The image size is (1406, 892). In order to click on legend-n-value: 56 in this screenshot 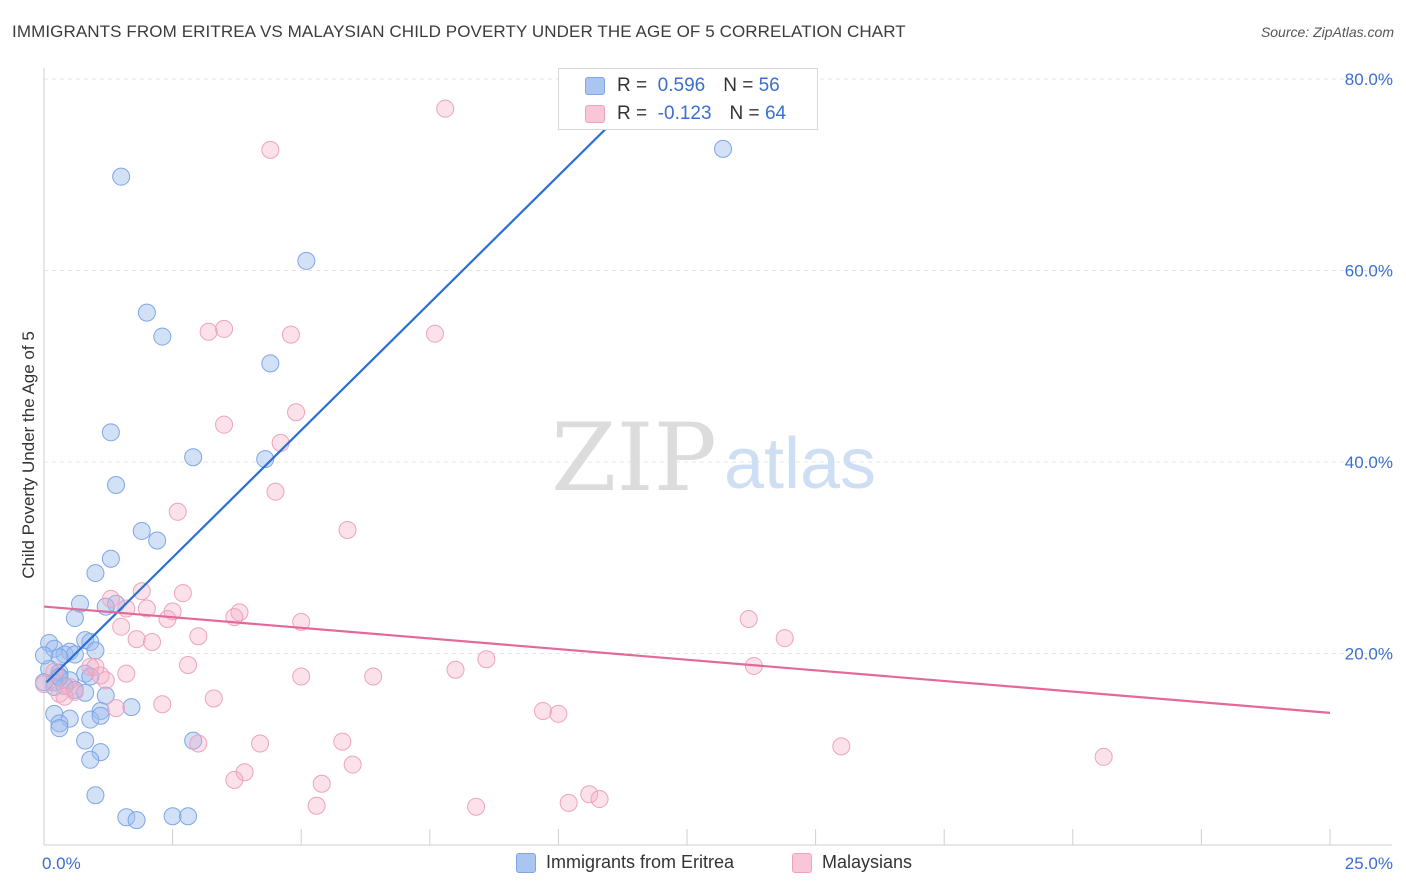, I will do `click(769, 85)`.